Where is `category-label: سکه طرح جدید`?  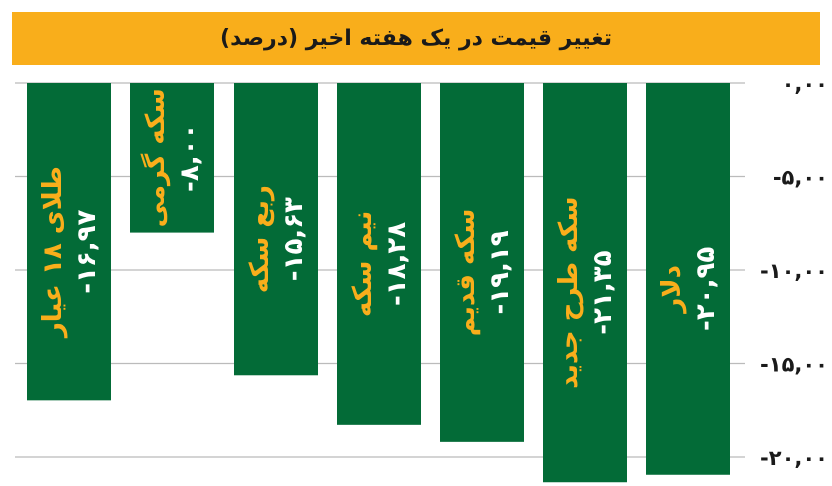 category-label: سکه طرح جدید is located at coordinates (569, 292).